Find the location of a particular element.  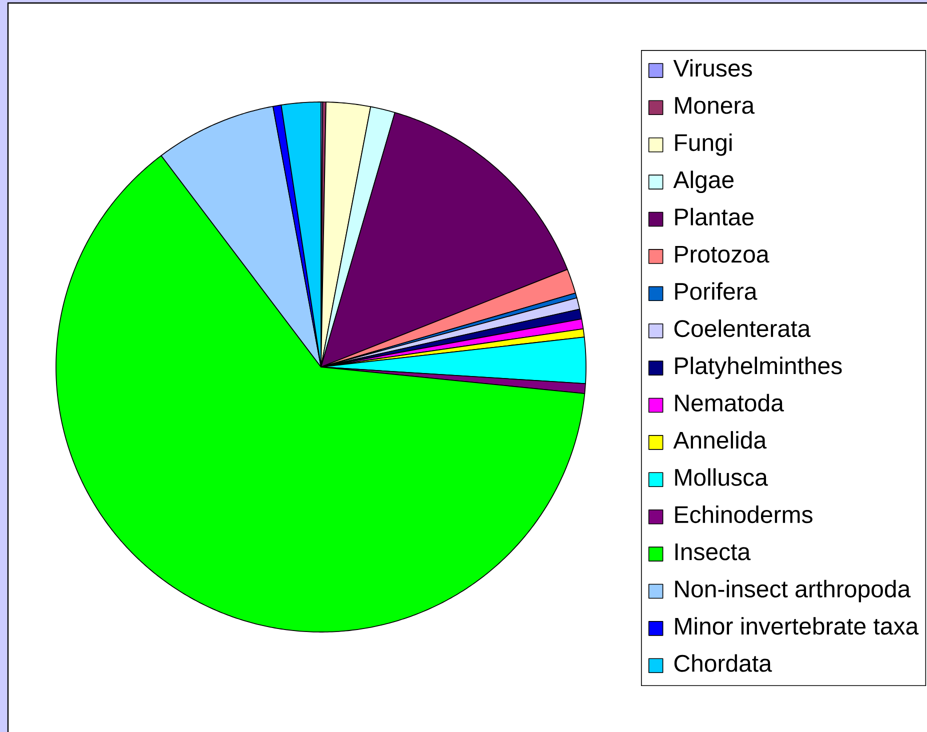

legend-label: Porifera is located at coordinates (716, 291).